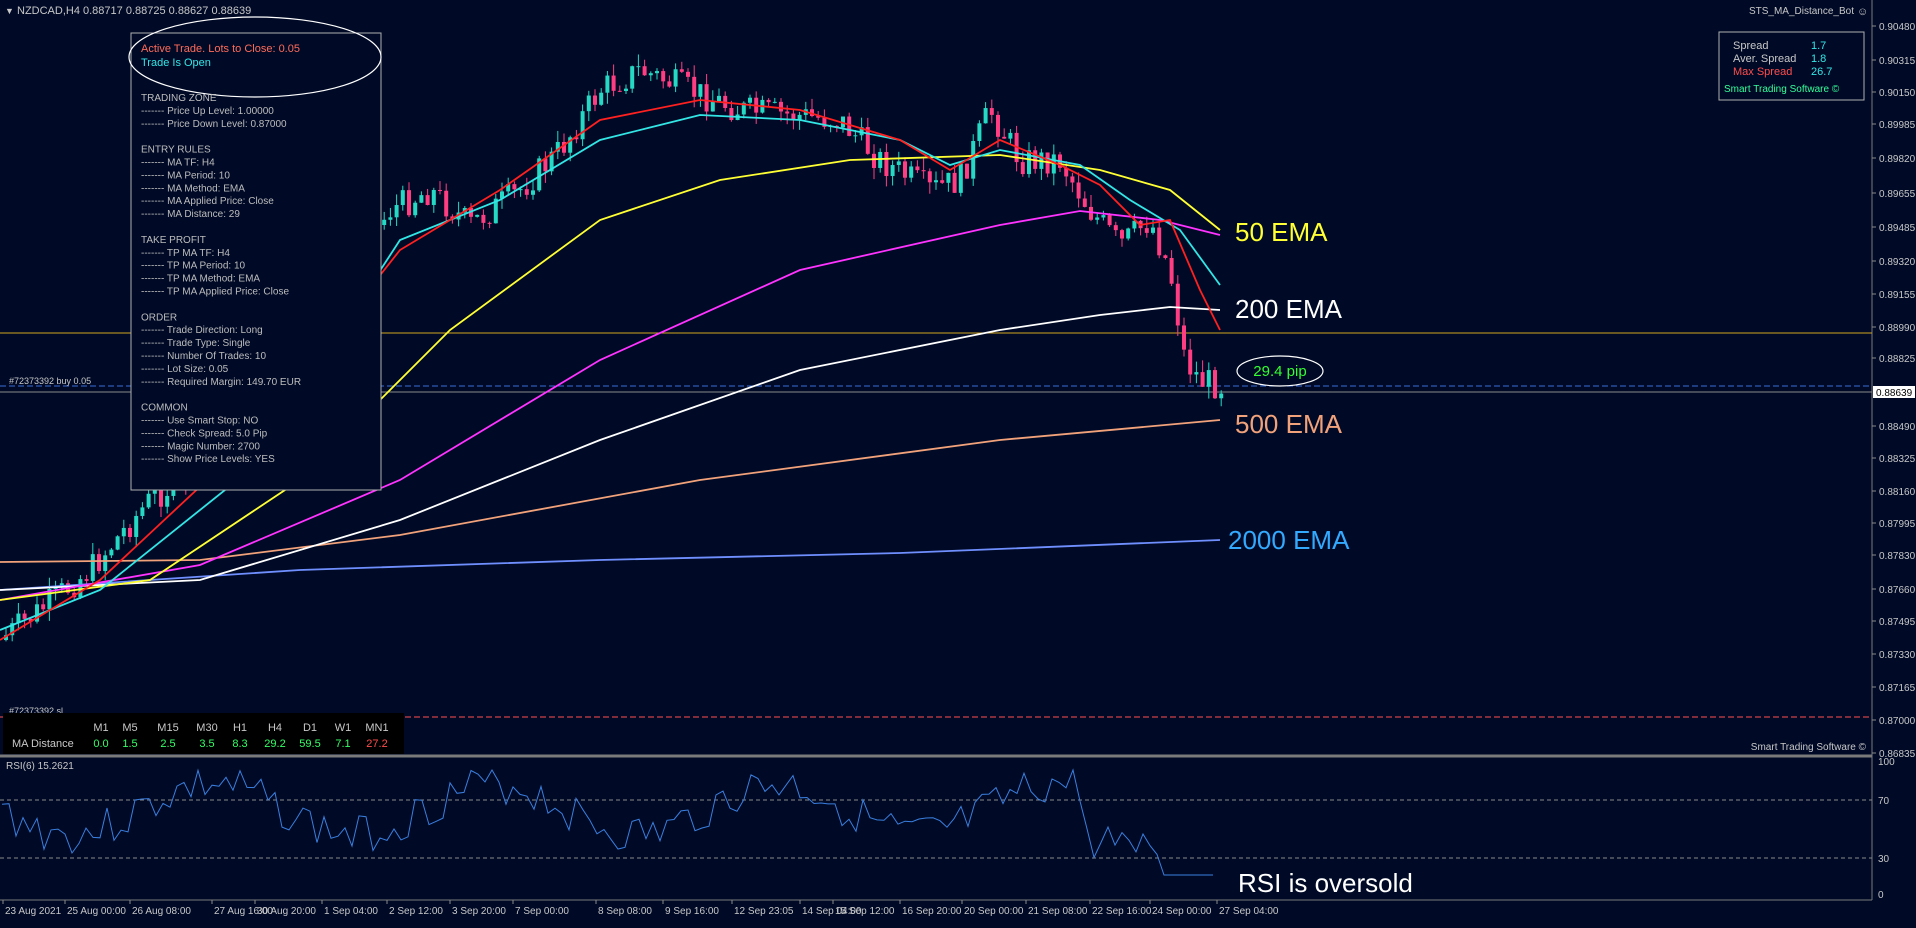 The height and width of the screenshot is (928, 1916). I want to click on panel-line: ------- TP MA Method: EMA, so click(200, 279).